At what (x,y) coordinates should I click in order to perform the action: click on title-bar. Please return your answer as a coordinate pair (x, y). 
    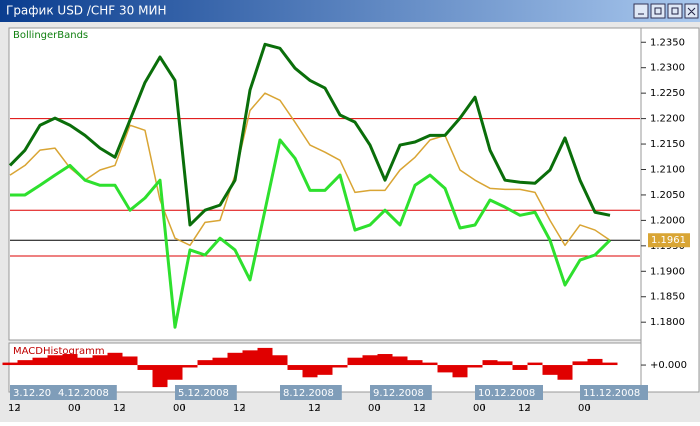
    Looking at the image, I should click on (350, 11).